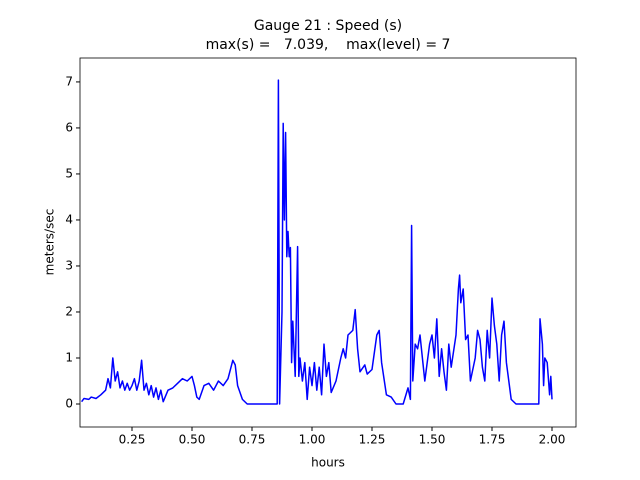  What do you see at coordinates (328, 45) in the screenshot?
I see `chart-subtitle: max(s) = 7.039, max(level) = 7` at bounding box center [328, 45].